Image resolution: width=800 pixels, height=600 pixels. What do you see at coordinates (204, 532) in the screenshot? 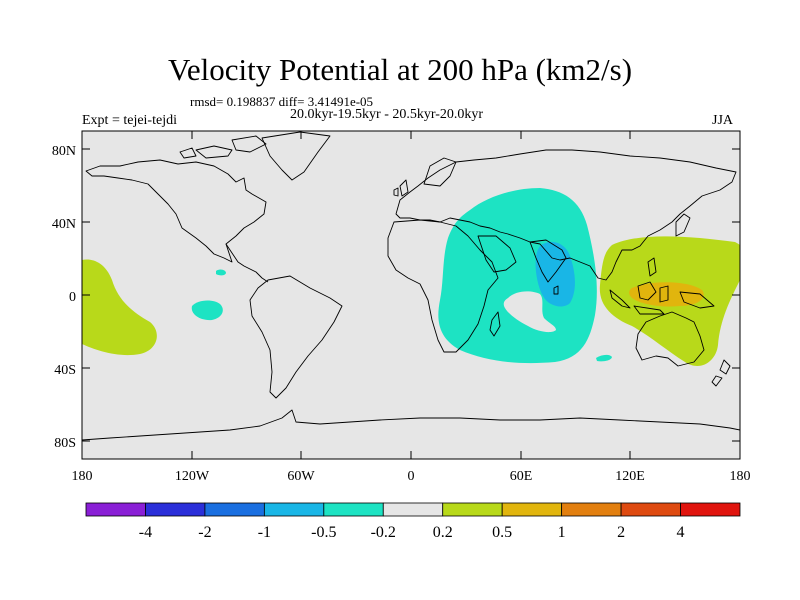
I see `colorbar-label: -2` at bounding box center [204, 532].